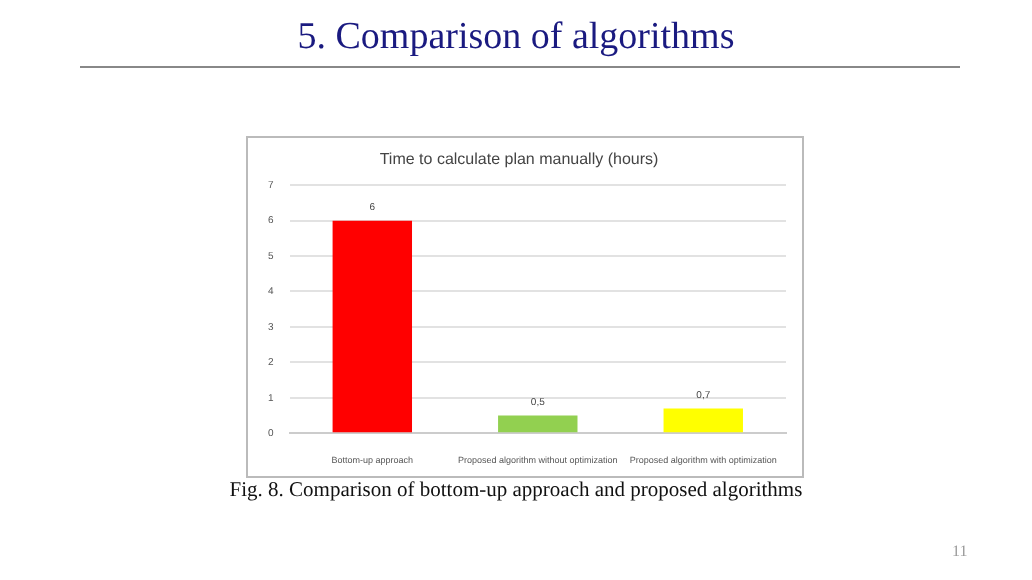  I want to click on text: 11, so click(960, 551).